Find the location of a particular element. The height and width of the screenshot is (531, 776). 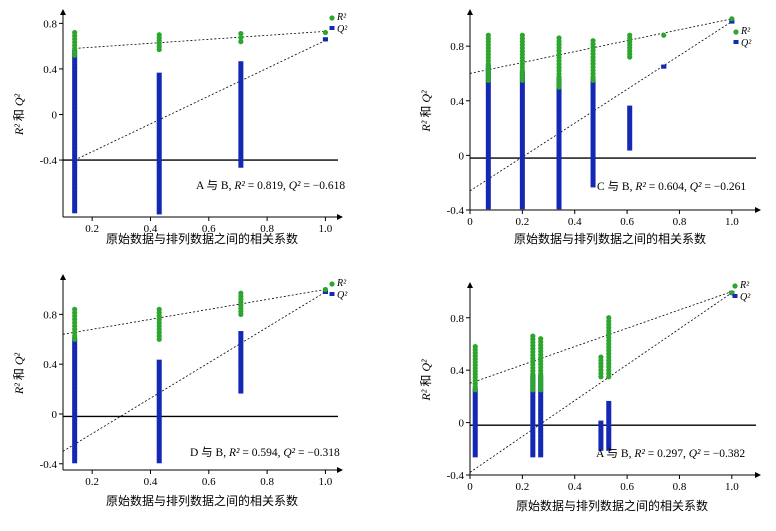

y-tick-label: -0.4 is located at coordinates (49, 161).